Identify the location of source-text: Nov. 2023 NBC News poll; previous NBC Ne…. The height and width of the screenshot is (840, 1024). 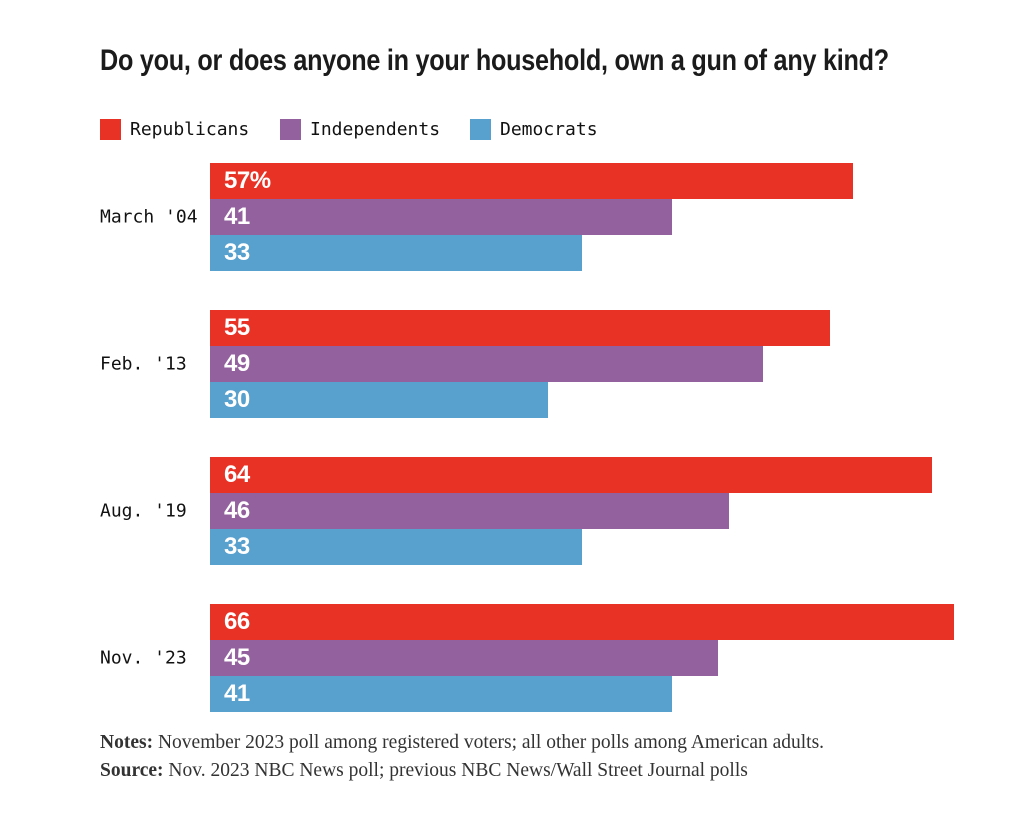
(455, 770).